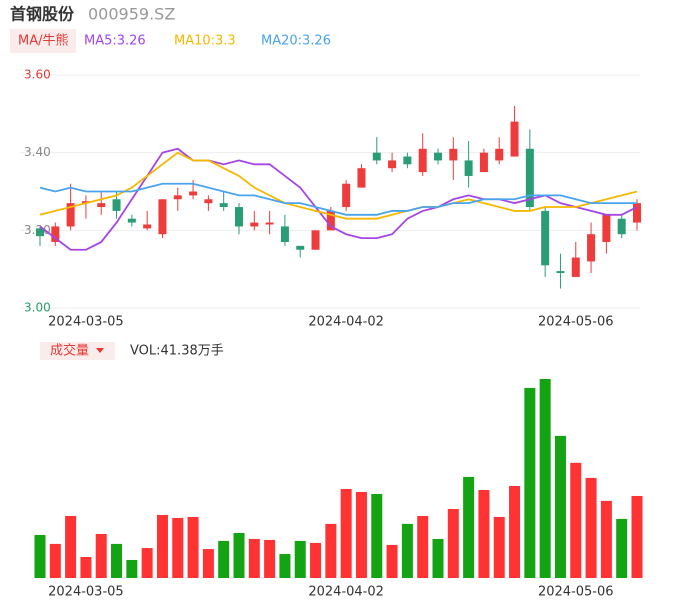 The image size is (686, 606). What do you see at coordinates (205, 41) in the screenshot?
I see `legend-entry: MA10:3.3` at bounding box center [205, 41].